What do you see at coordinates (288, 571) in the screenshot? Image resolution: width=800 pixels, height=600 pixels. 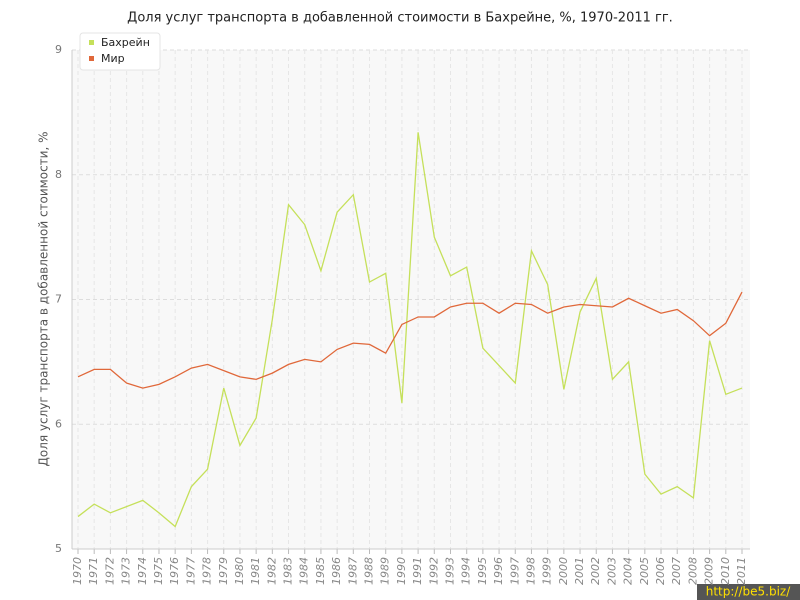 I see `x-tick-label: 1983` at bounding box center [288, 571].